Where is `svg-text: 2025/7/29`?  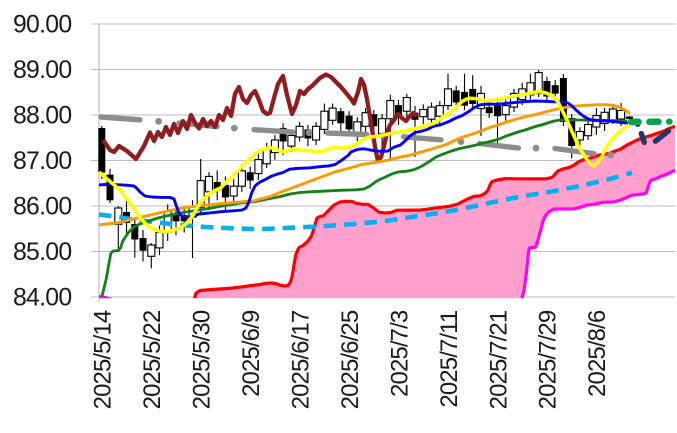 svg-text: 2025/7/29 is located at coordinates (548, 359).